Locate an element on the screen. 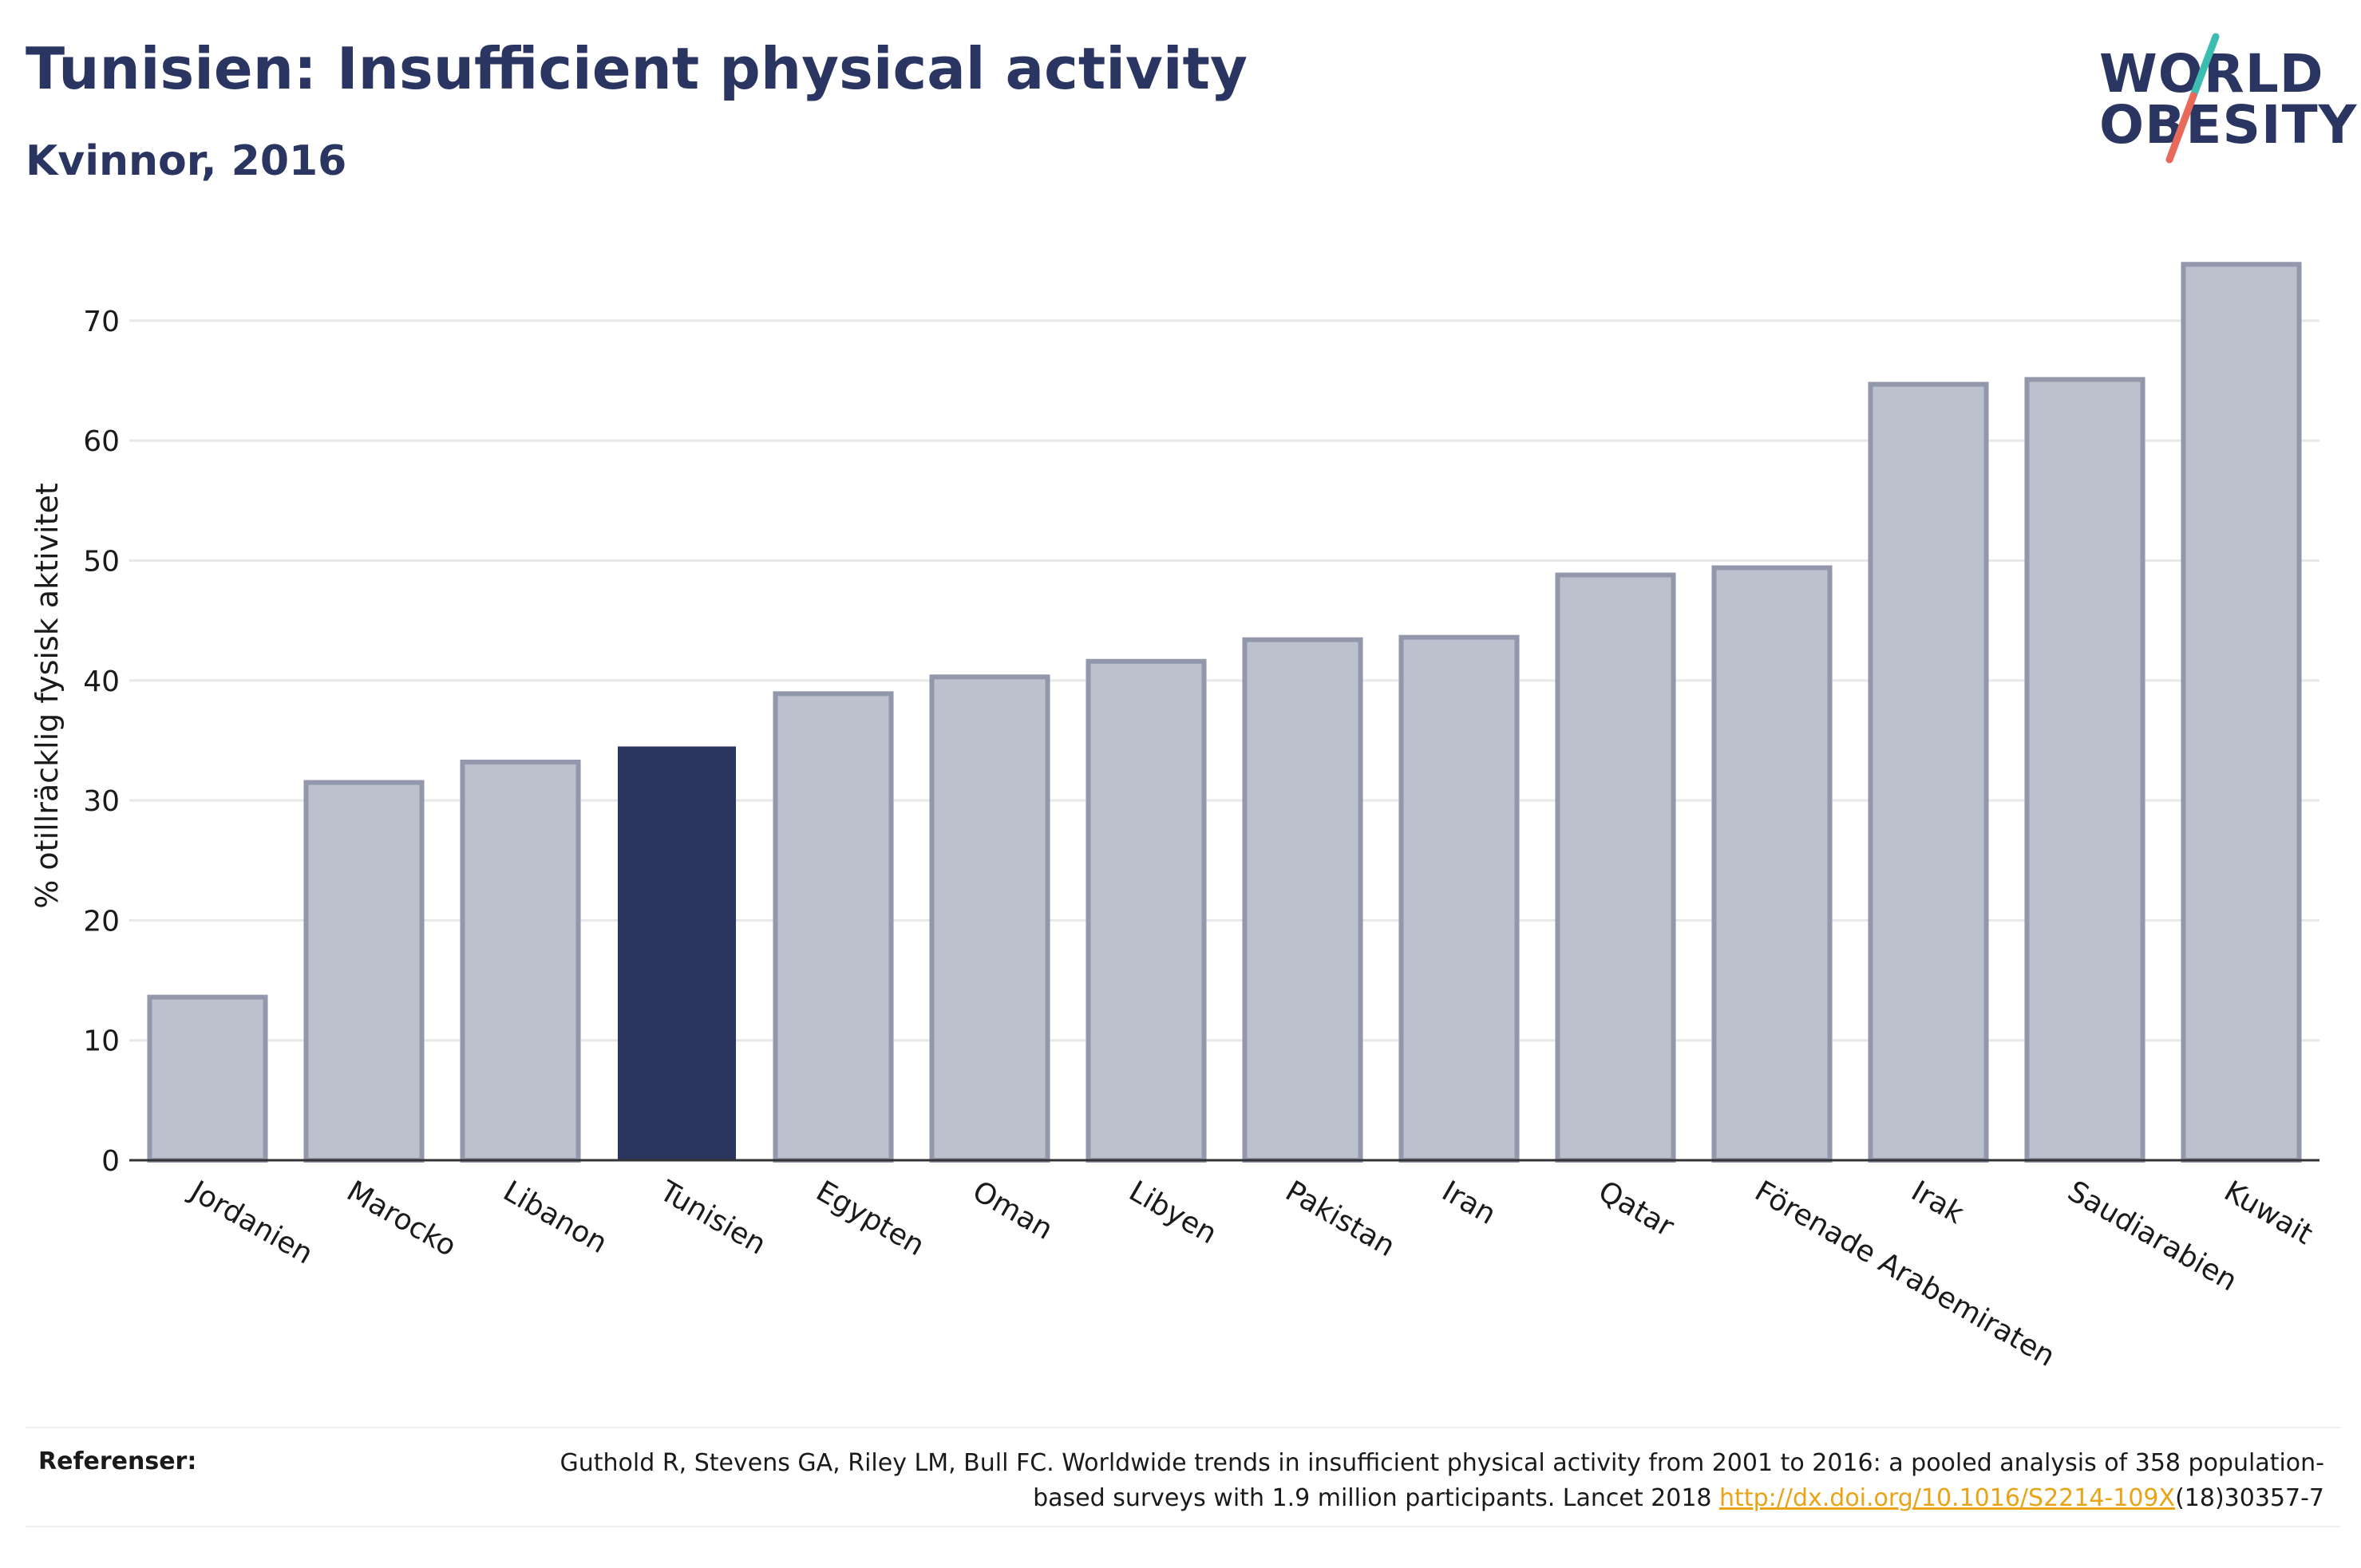  y-tick-label: 70 is located at coordinates (101, 322).